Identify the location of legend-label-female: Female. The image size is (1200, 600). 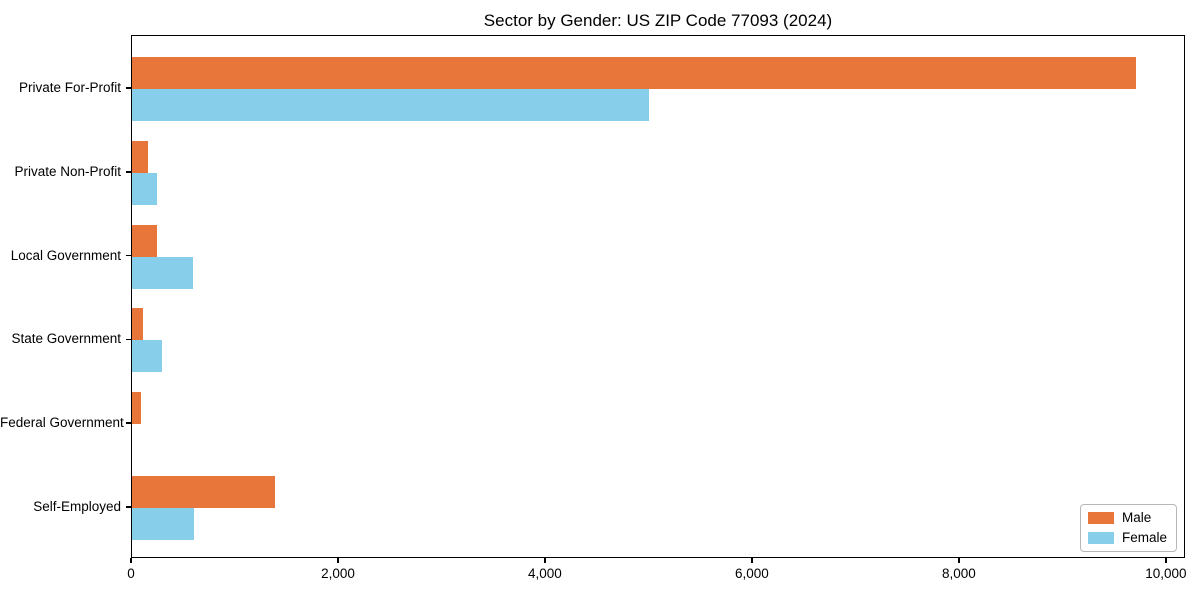
(1144, 537).